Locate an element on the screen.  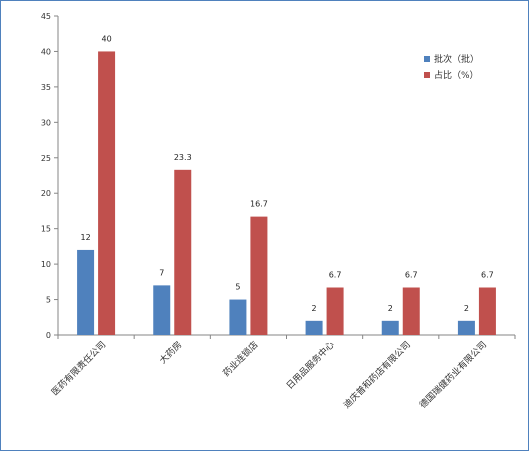
category-label: 德国瑞健药业有限公司 is located at coordinates (453, 375).